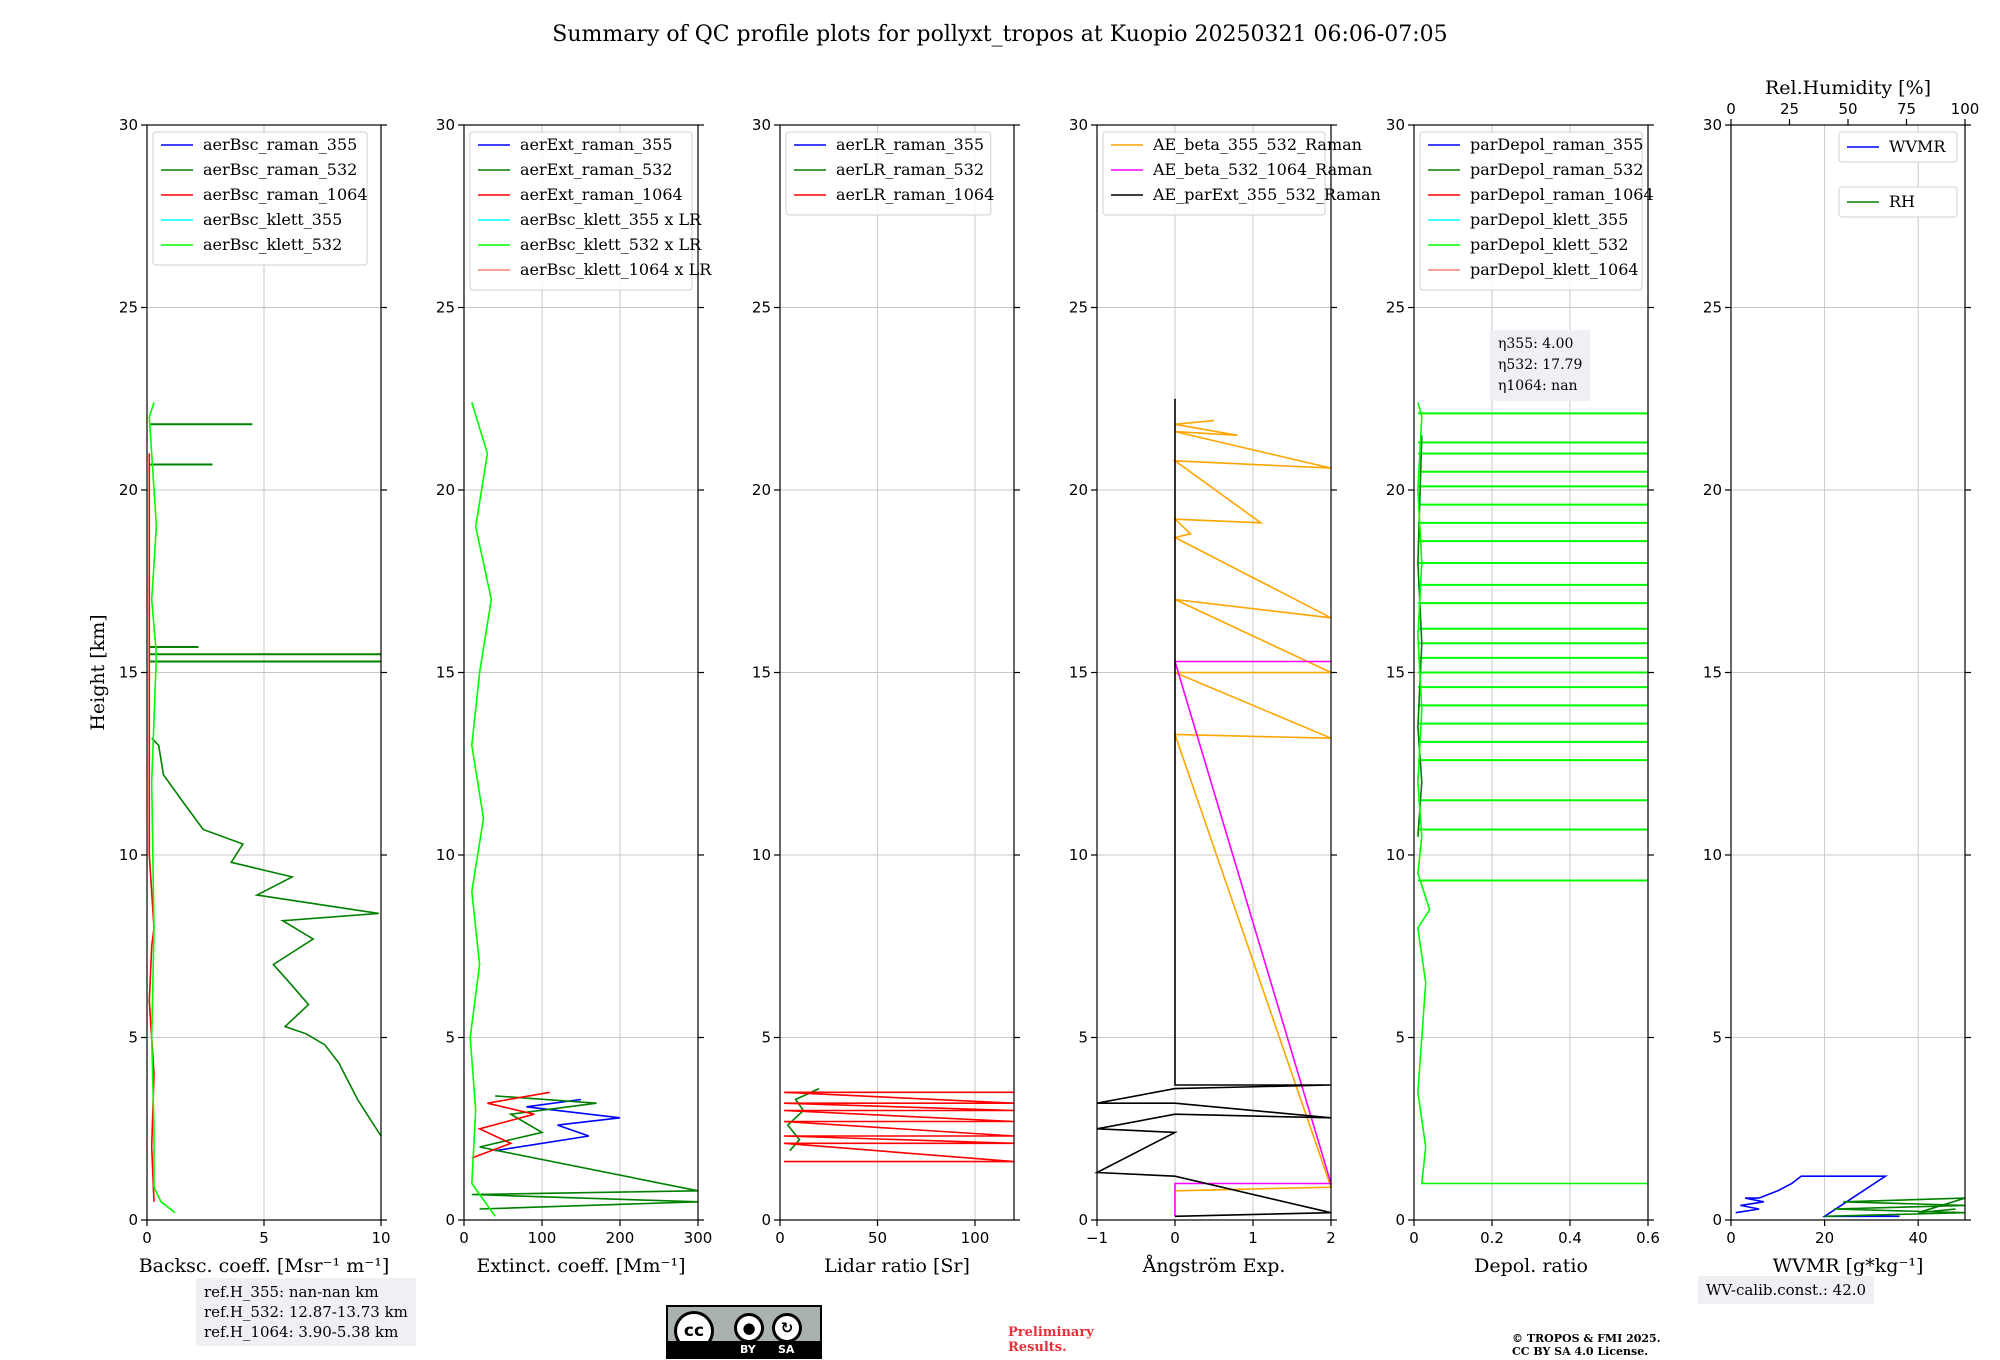  What do you see at coordinates (1906, 109) in the screenshot?
I see `x2-tick-label: 75` at bounding box center [1906, 109].